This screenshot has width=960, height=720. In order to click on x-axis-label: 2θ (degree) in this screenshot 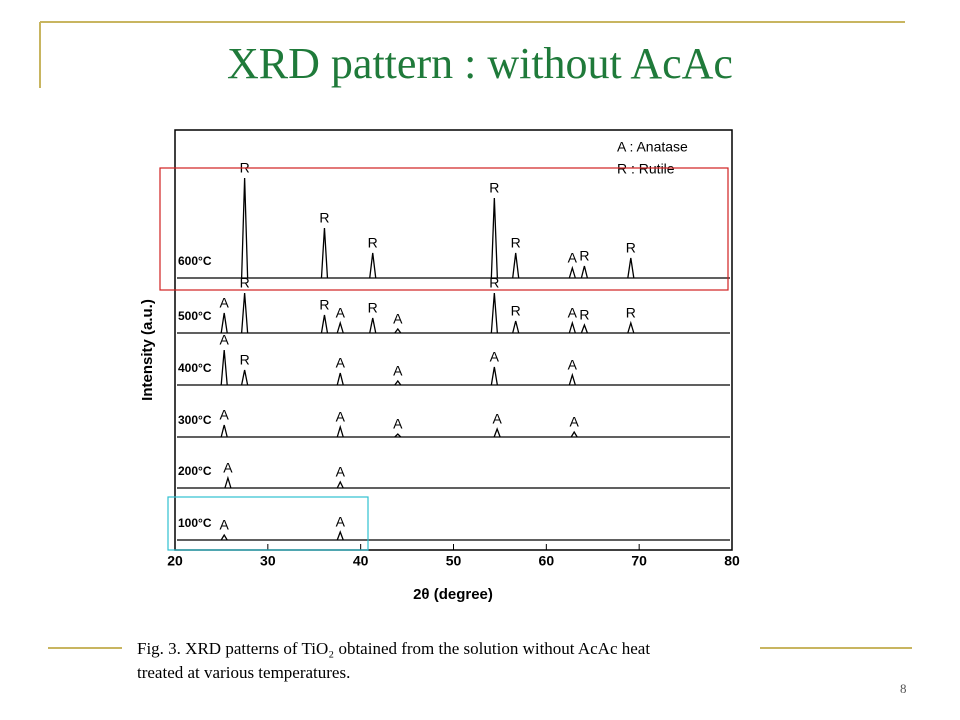, I will do `click(453, 594)`.